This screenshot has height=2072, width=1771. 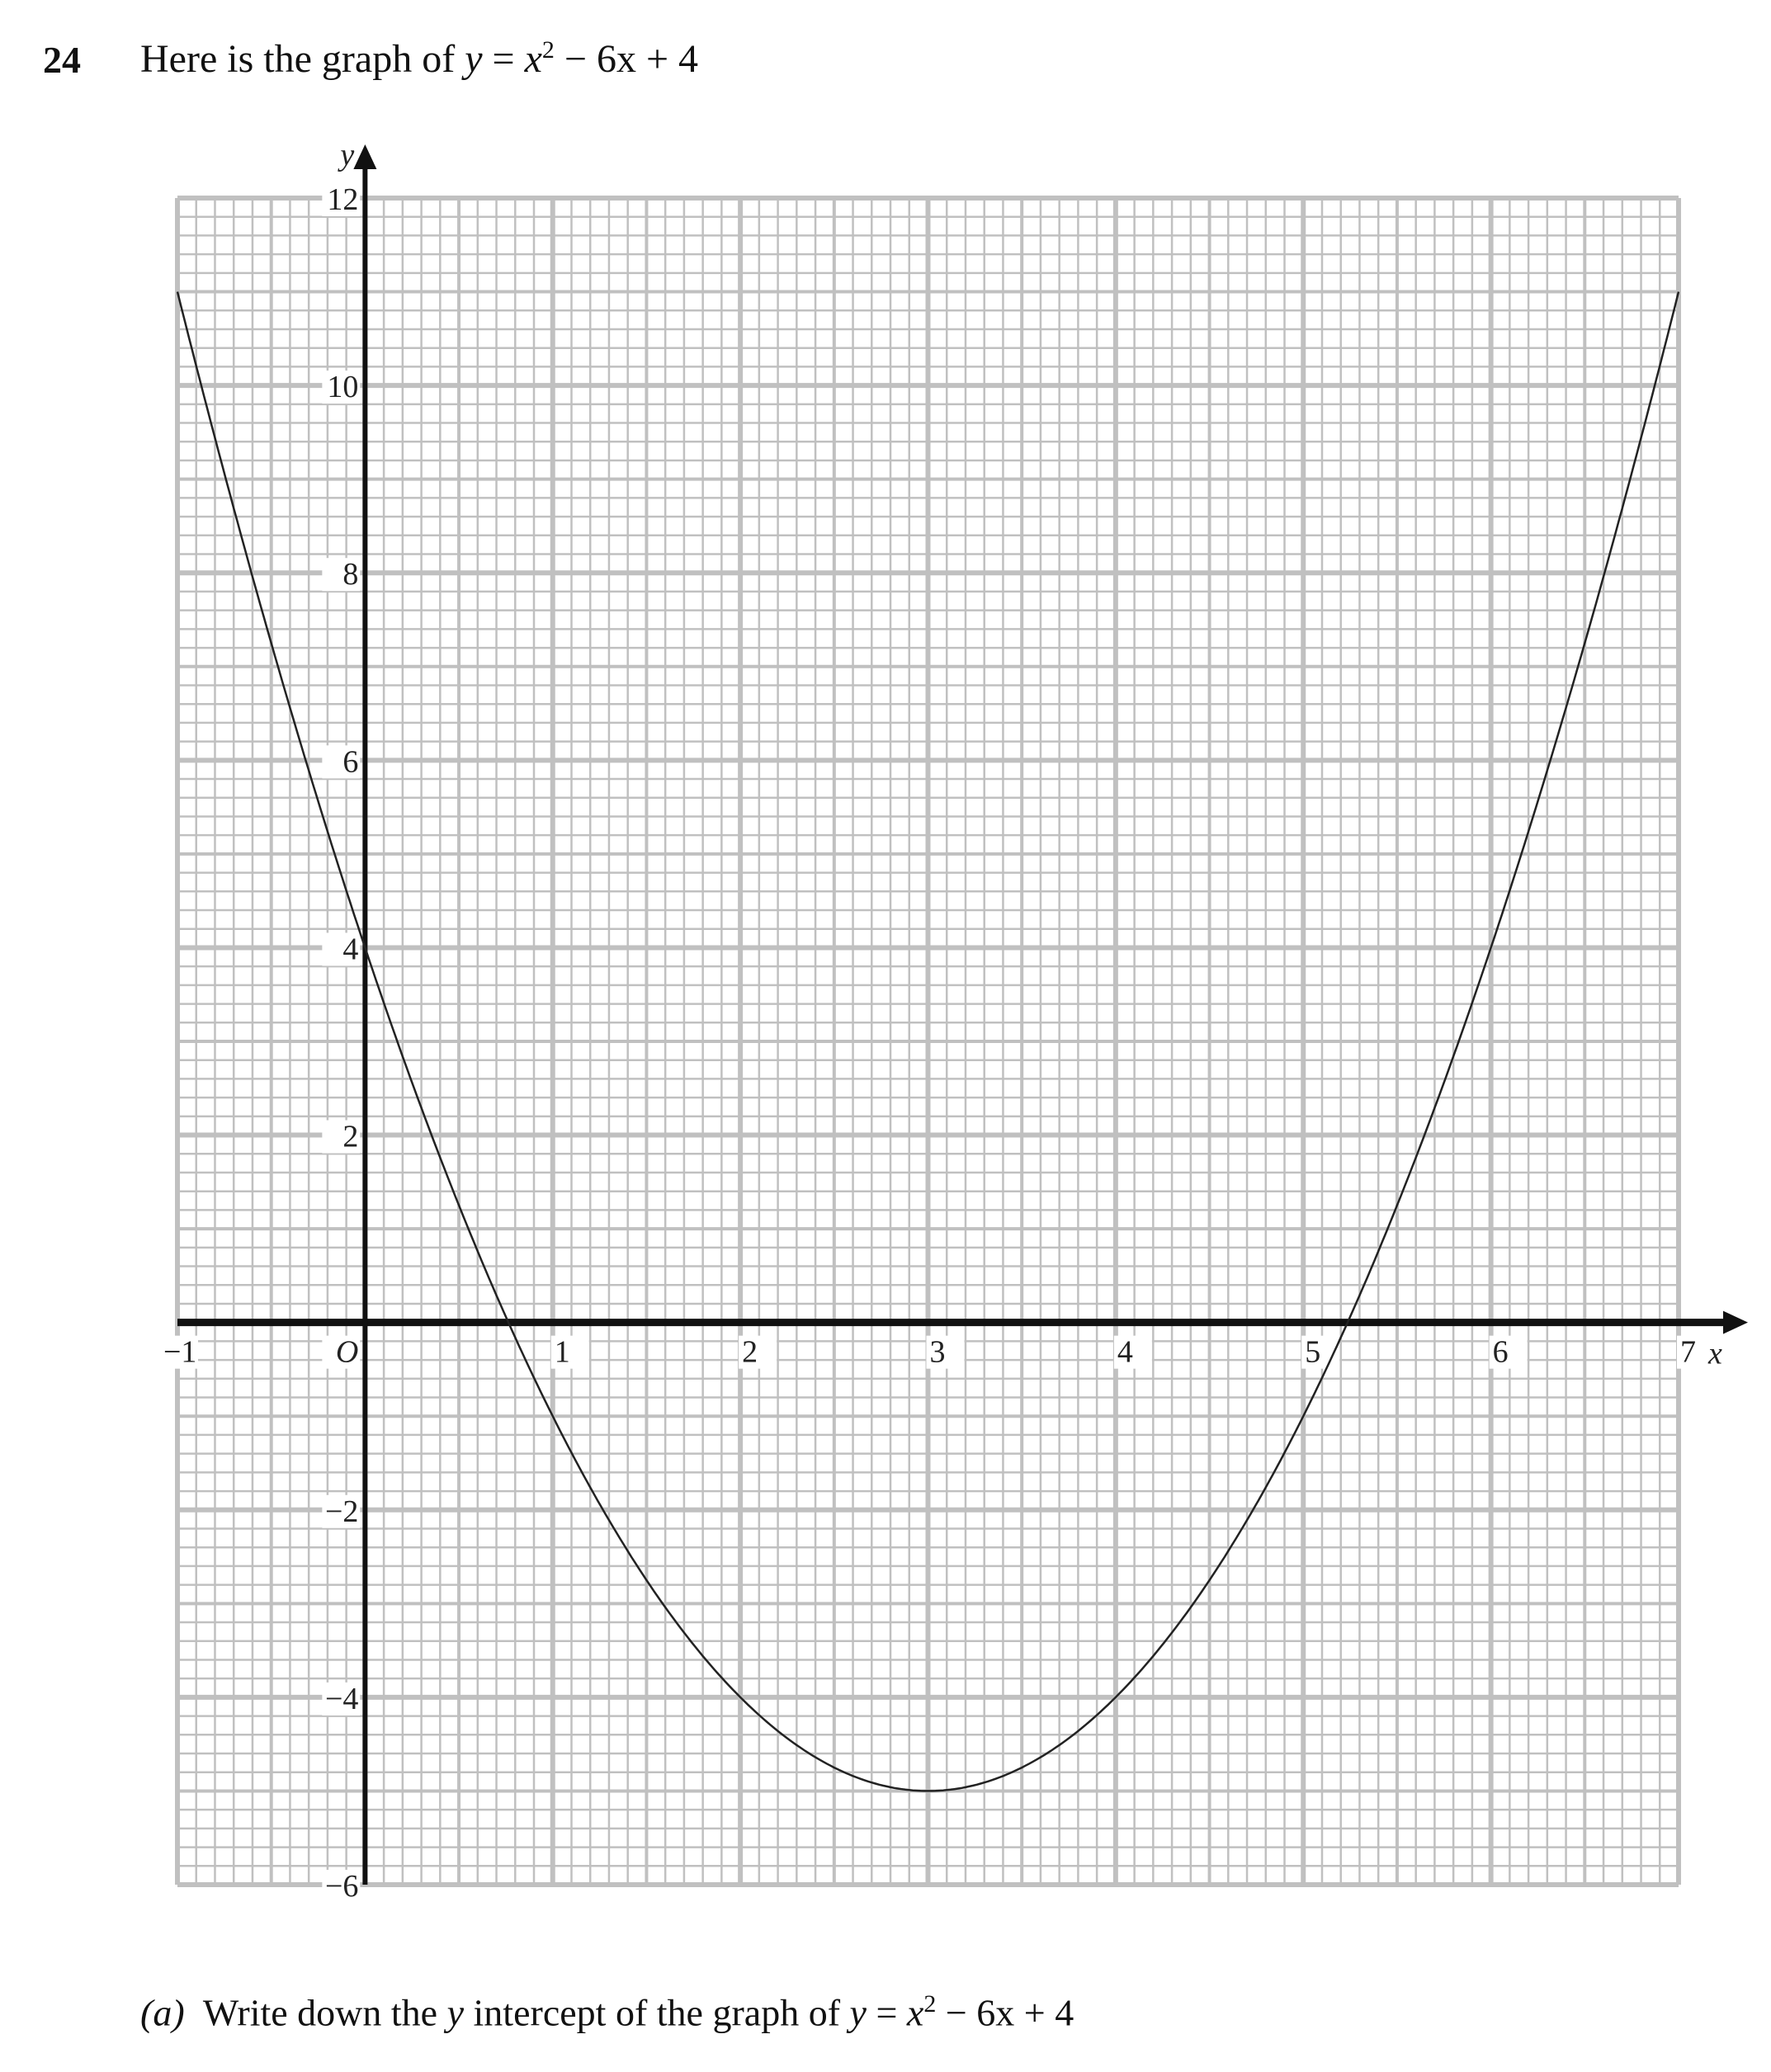 What do you see at coordinates (1125, 1352) in the screenshot?
I see `x-tick-label: 4` at bounding box center [1125, 1352].